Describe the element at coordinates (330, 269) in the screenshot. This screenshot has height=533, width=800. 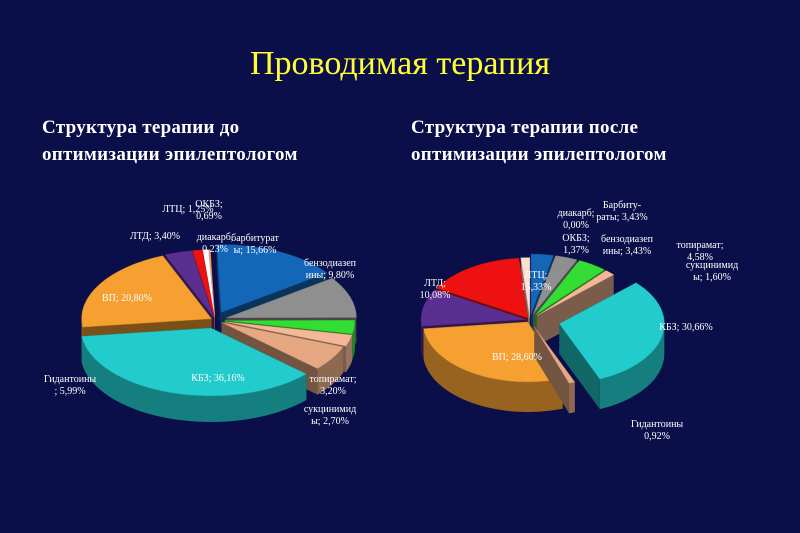
I see `slice-label: бензодиазеп ины; 9,80%` at that location.